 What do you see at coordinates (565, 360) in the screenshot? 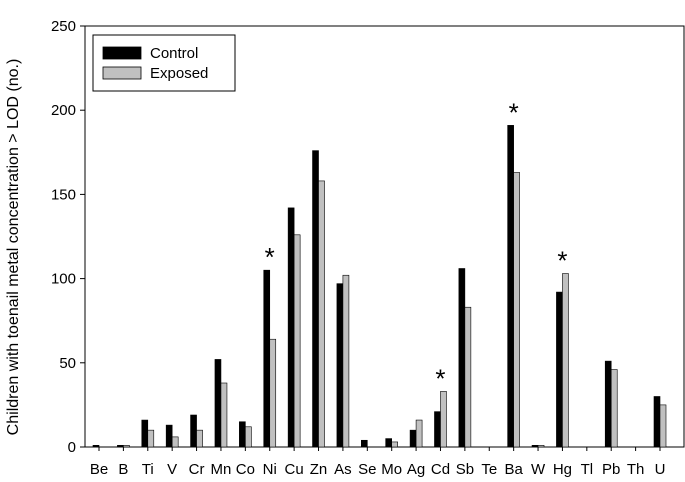
I see `bar-exposed-hg` at bounding box center [565, 360].